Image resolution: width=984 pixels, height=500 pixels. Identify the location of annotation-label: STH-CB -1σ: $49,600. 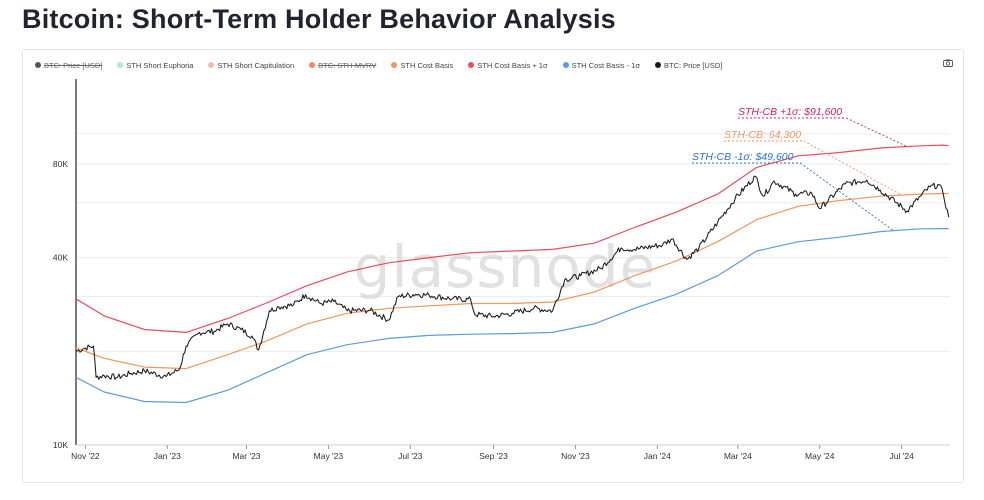
(743, 157).